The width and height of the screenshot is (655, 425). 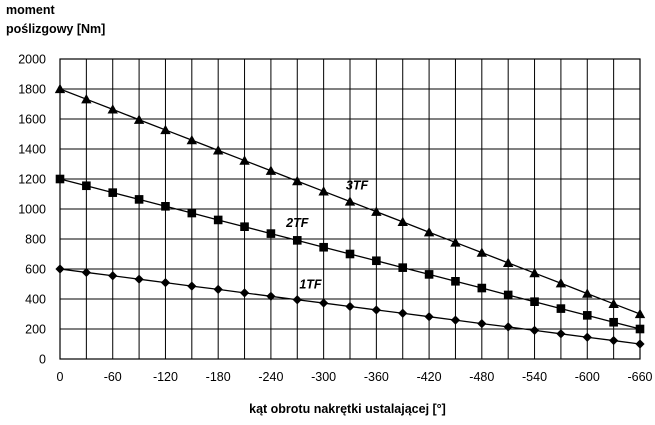 I want to click on x-tick-label: -540, so click(x=534, y=377).